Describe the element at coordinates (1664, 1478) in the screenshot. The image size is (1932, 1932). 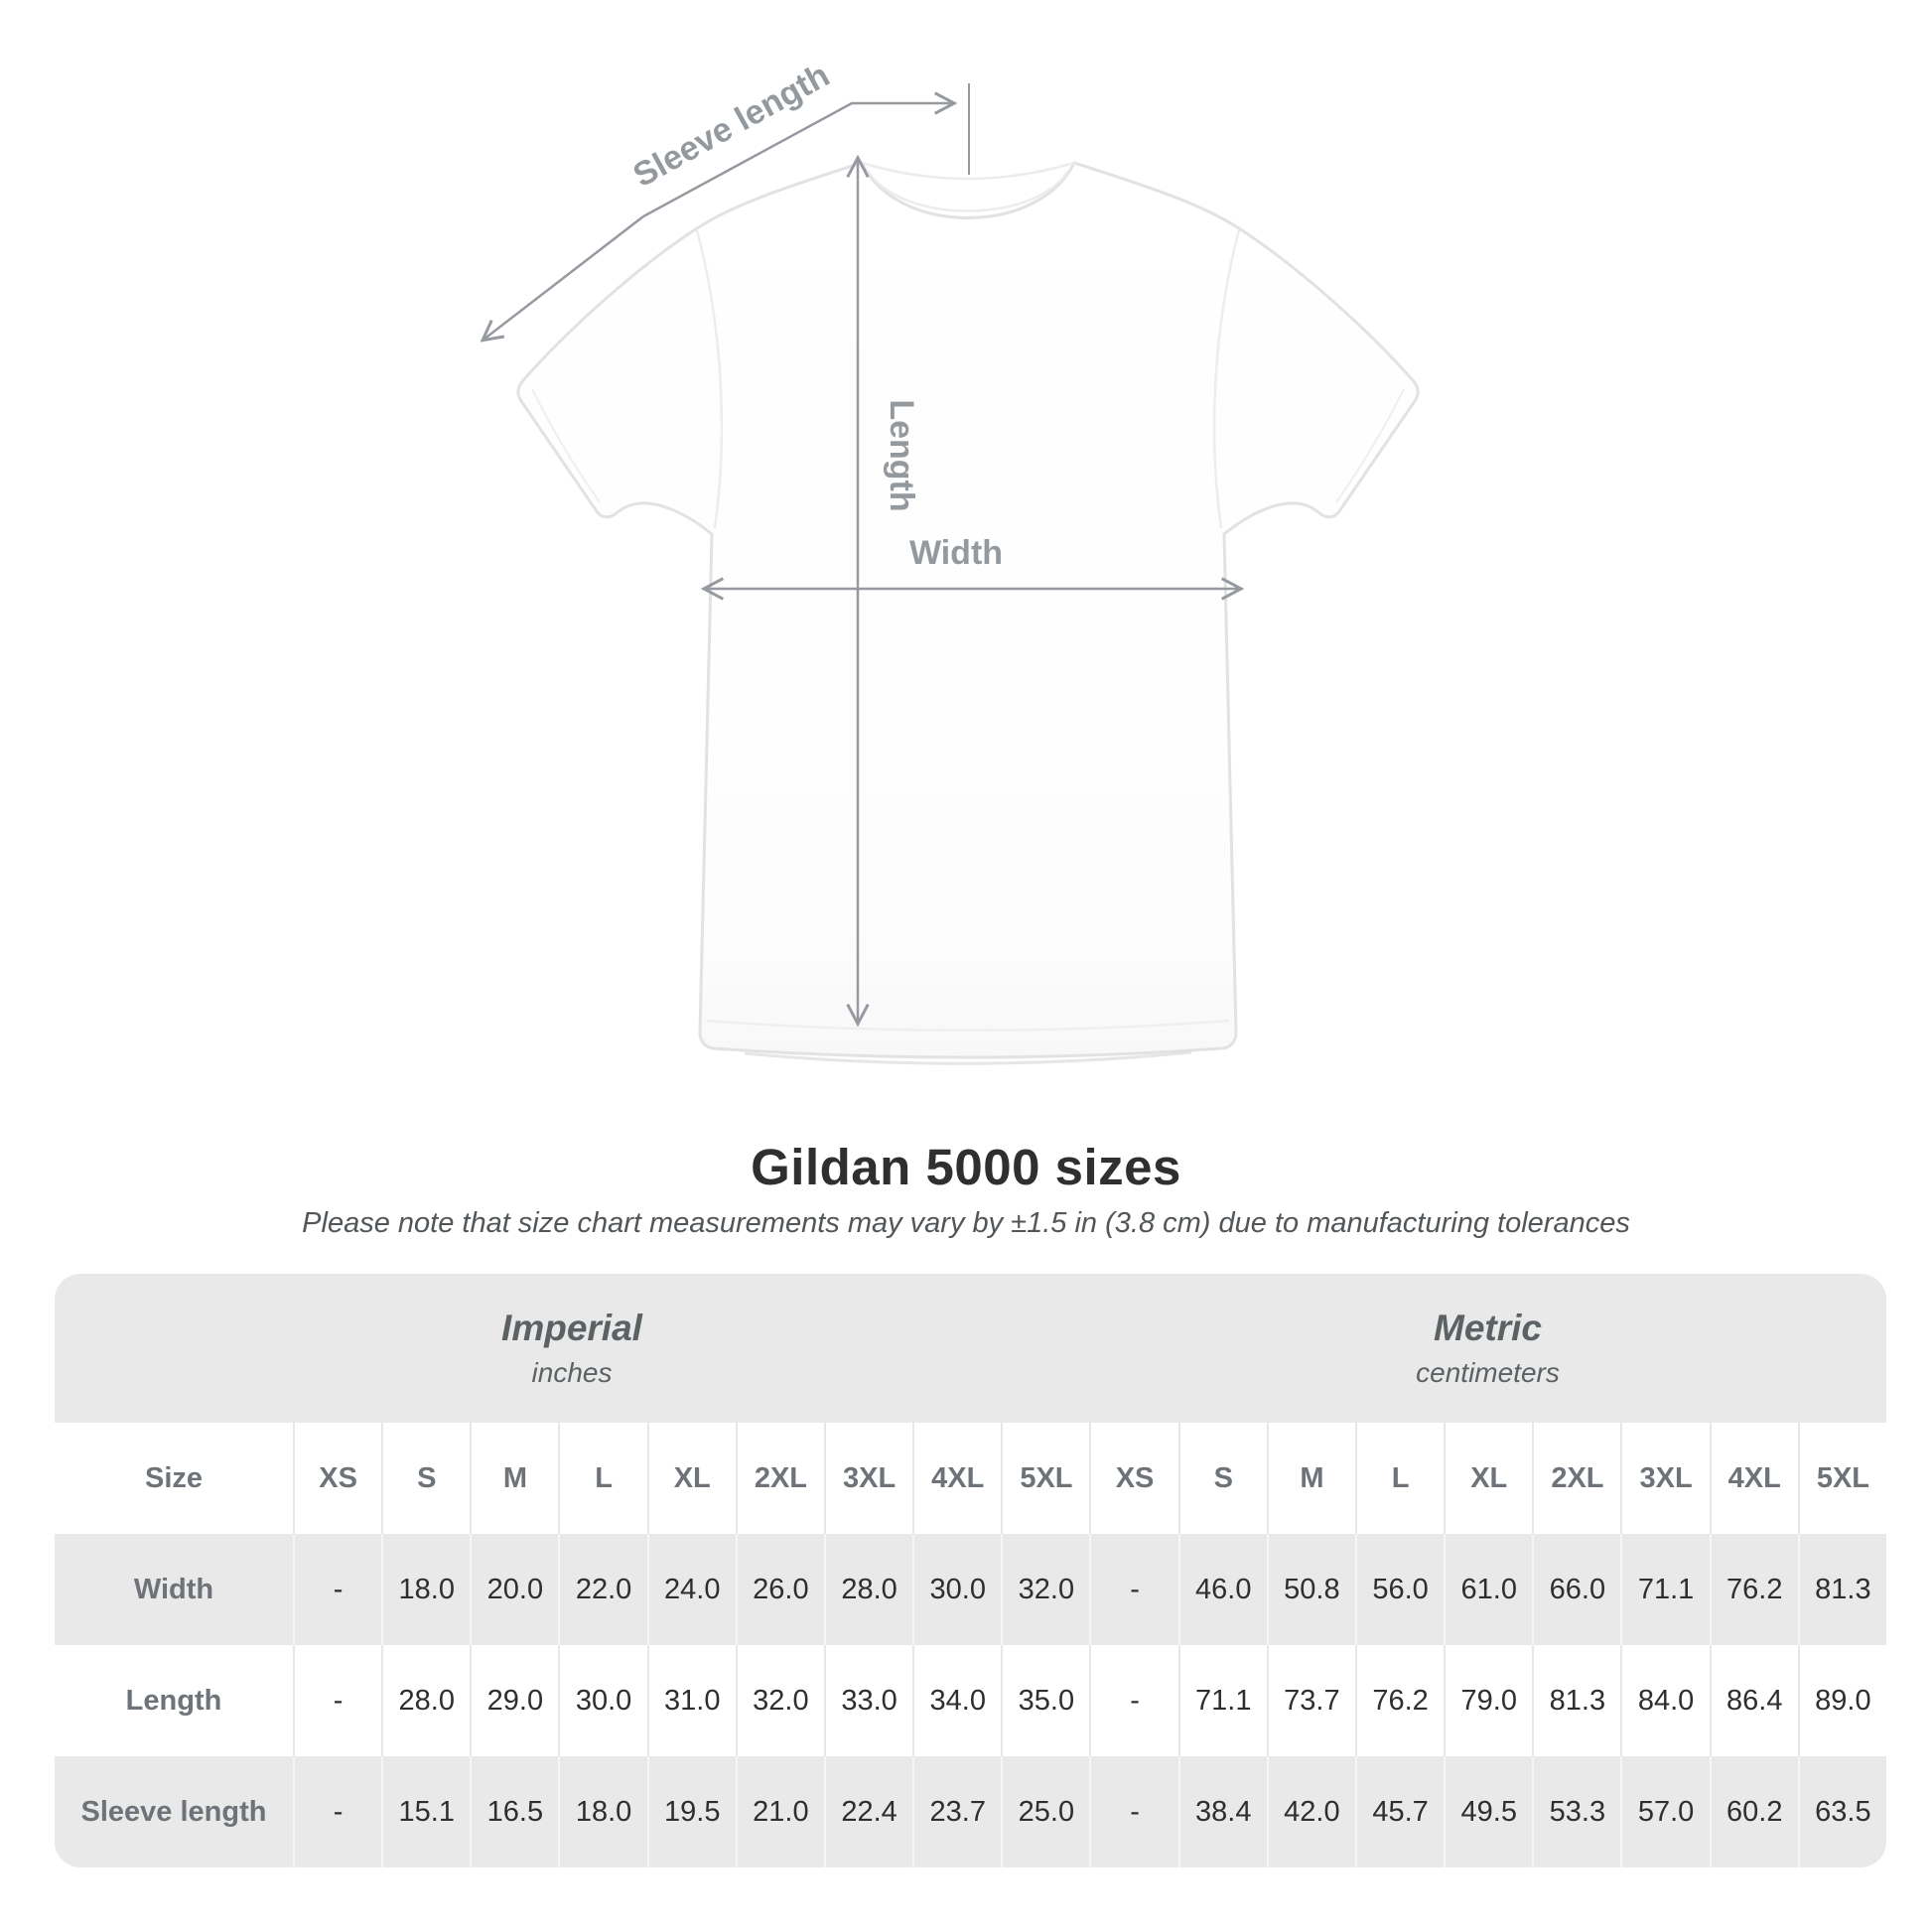
I see `col-header-metric-3xl: 3XL` at that location.